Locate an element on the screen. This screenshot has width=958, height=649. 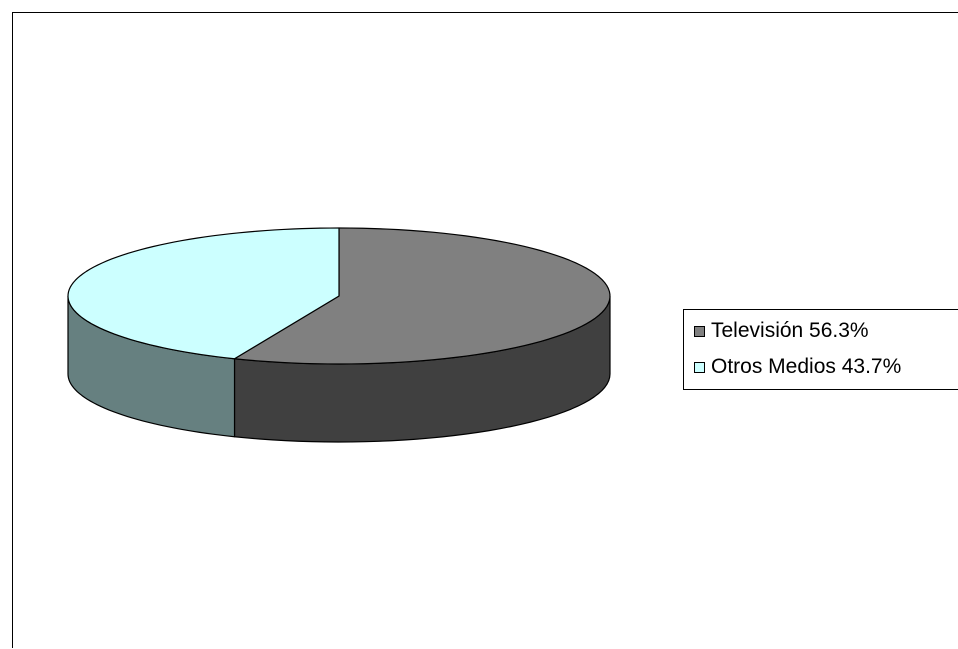
legend-item-otros-medios: Otros Medios 43.7% is located at coordinates (797, 367).